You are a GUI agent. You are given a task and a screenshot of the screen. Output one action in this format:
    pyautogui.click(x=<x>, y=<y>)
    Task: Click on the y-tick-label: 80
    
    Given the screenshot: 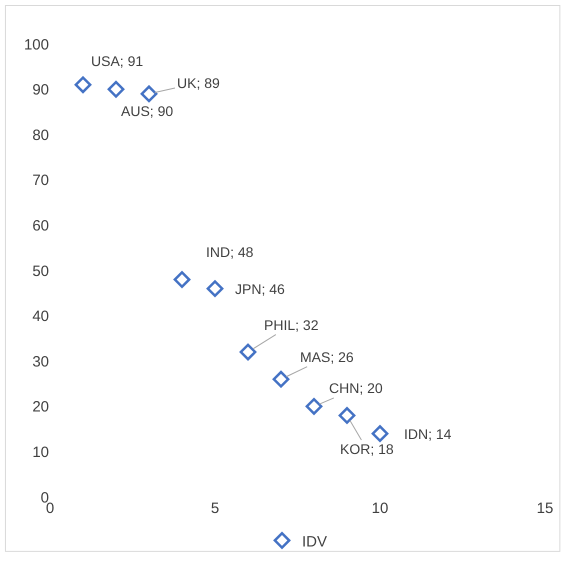 What is the action you would take?
    pyautogui.click(x=40, y=135)
    